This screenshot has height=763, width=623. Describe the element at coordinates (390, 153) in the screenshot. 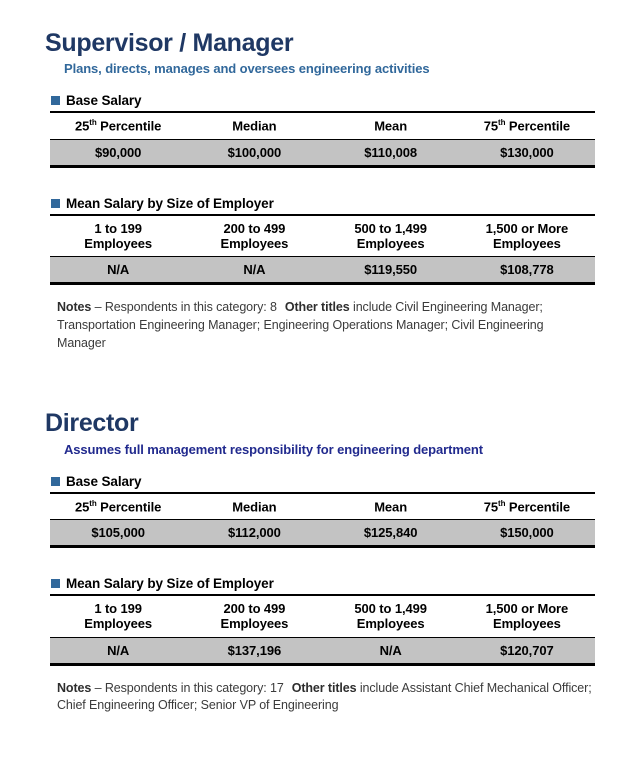

I see `salary-value: $110,008` at that location.